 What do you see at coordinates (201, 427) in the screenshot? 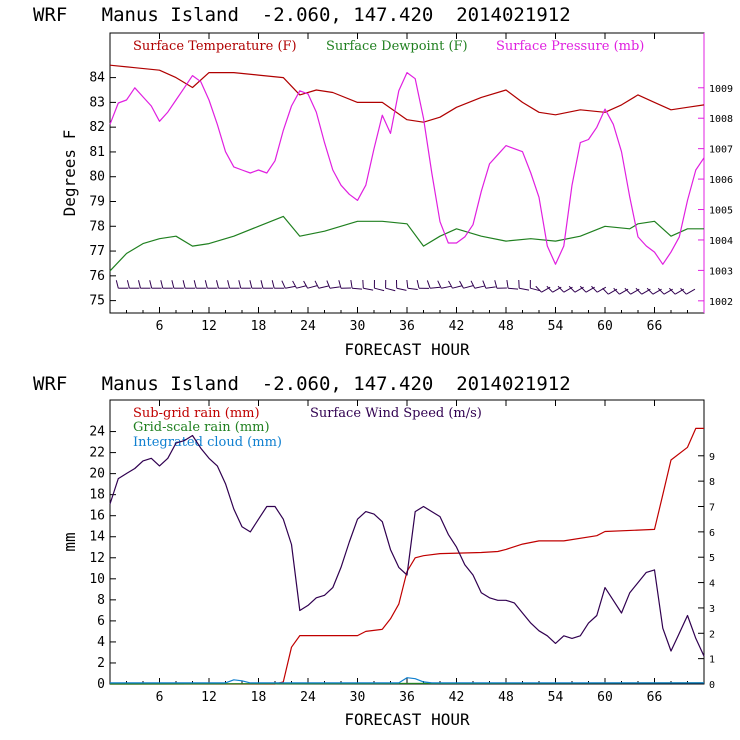
I see `chart2-legend-grid-rain: Grid-scale rain (mm)` at bounding box center [201, 427].